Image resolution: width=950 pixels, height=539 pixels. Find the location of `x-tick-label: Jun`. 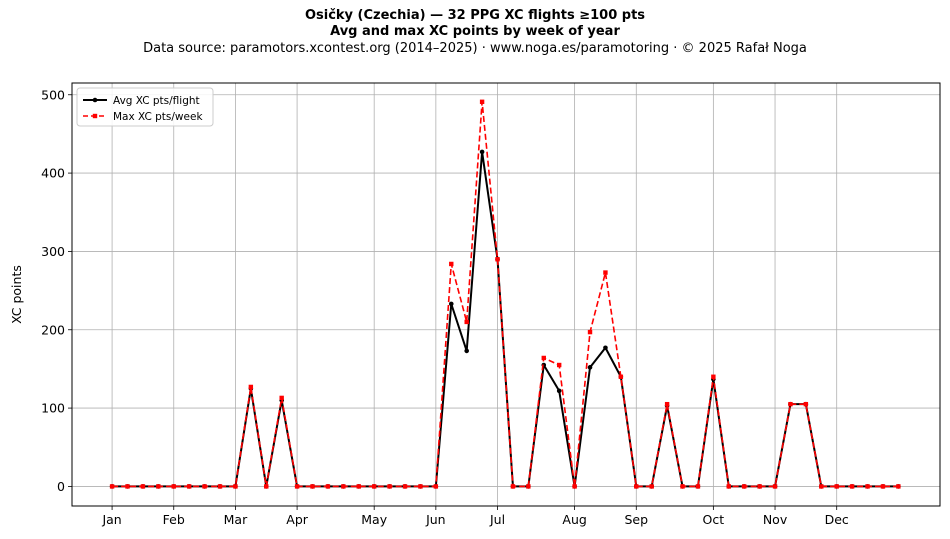

x-tick-label: Jun is located at coordinates (435, 519).